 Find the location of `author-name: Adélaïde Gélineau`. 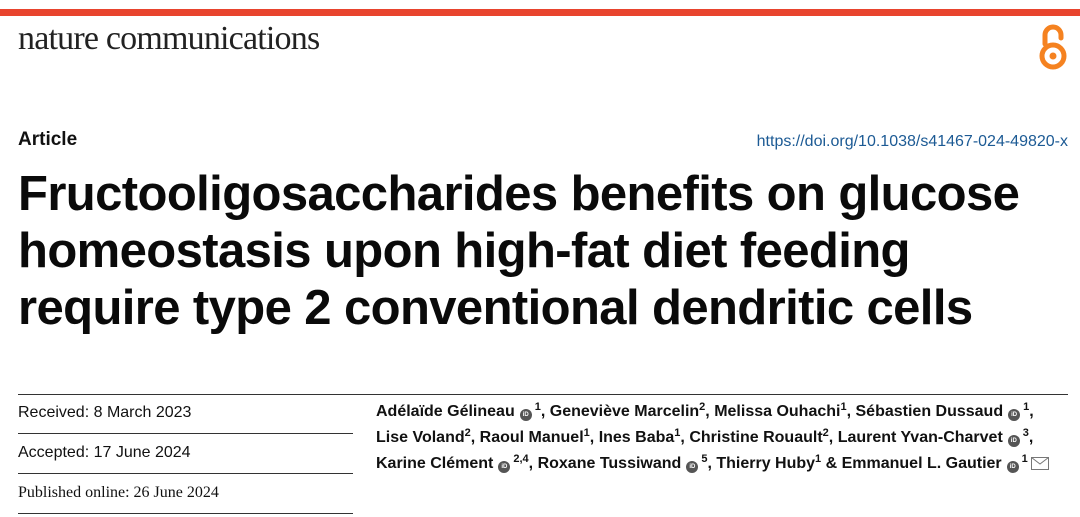

author-name: Adélaïde Gélineau is located at coordinates (445, 411).